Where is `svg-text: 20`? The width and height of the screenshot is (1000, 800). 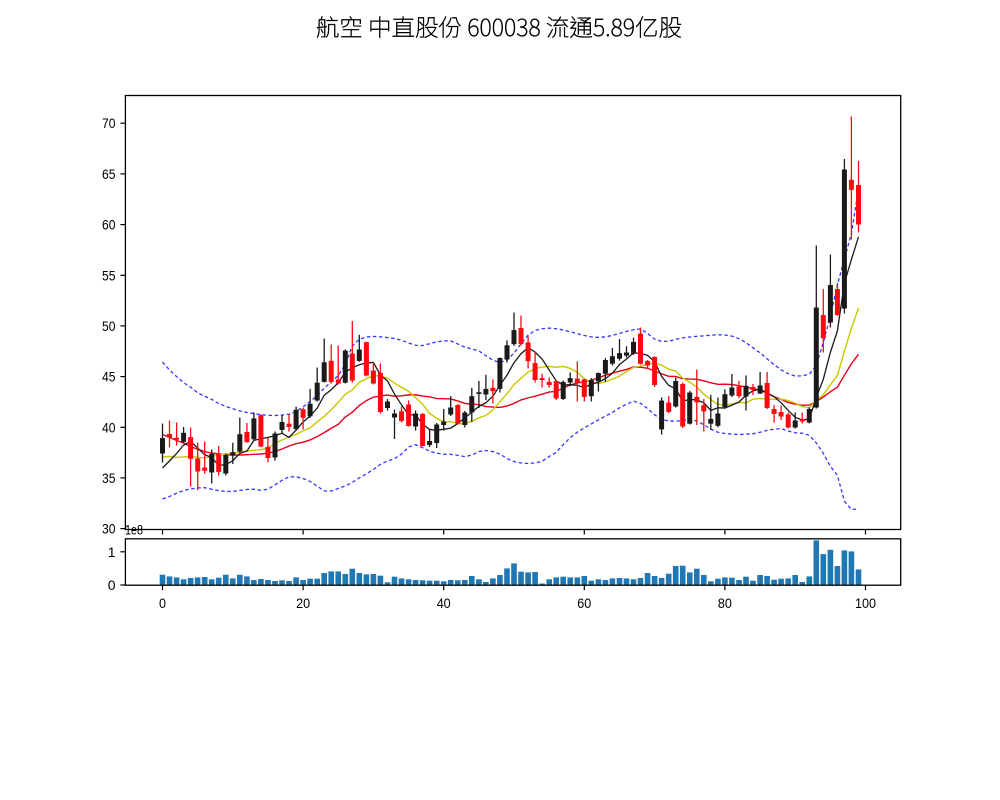 svg-text: 20 is located at coordinates (303, 603).